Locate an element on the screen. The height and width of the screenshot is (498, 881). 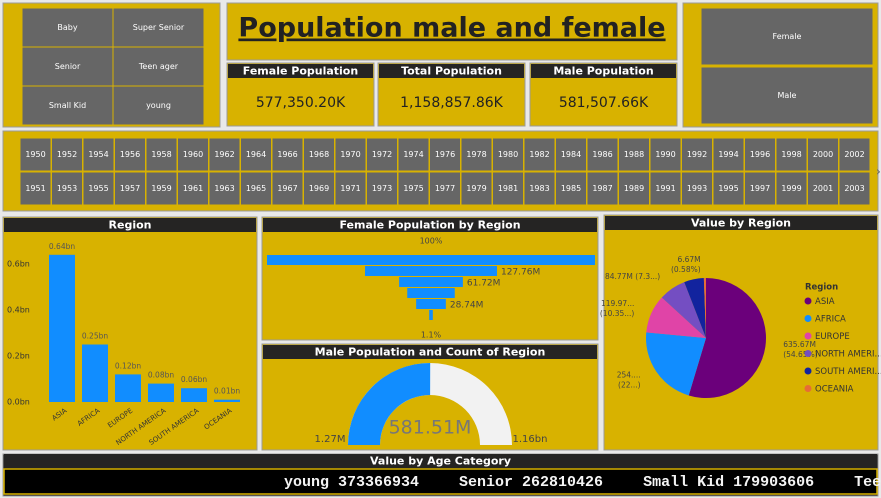
panel-title: Female Population is located at coordinates (300, 71).